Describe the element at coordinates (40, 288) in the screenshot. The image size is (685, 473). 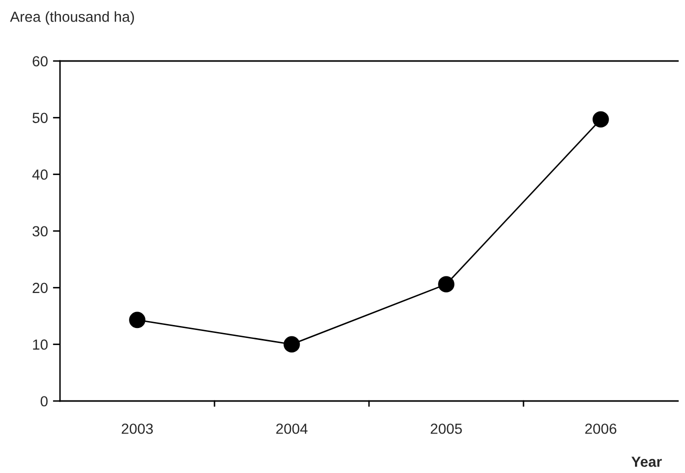
I see `y-tick-label: 20` at that location.